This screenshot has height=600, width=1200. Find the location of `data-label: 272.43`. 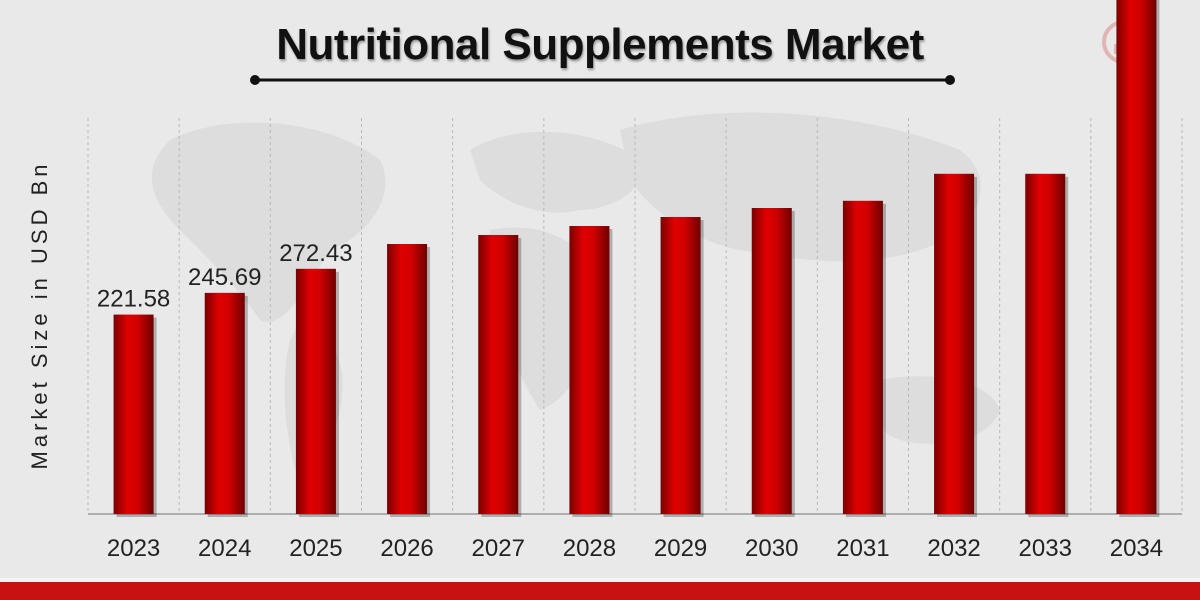

data-label: 272.43 is located at coordinates (315, 253).